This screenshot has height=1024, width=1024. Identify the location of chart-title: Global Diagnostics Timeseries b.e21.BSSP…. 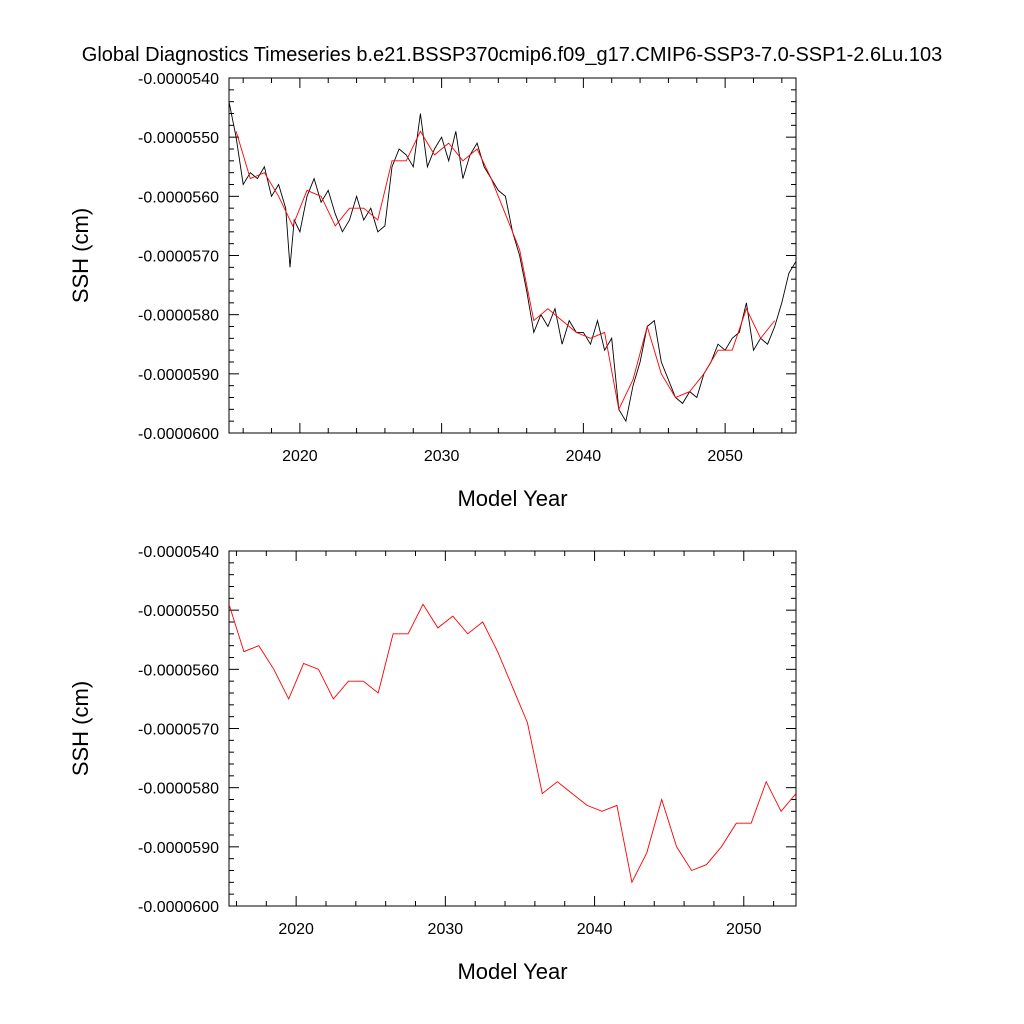
(512, 55).